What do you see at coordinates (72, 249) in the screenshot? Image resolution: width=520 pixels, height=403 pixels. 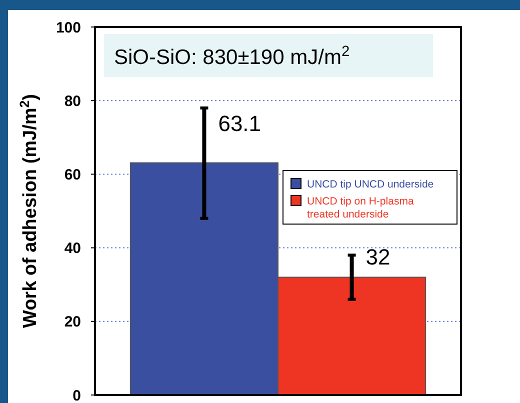 I see `y-tick-label: 40` at bounding box center [72, 249].